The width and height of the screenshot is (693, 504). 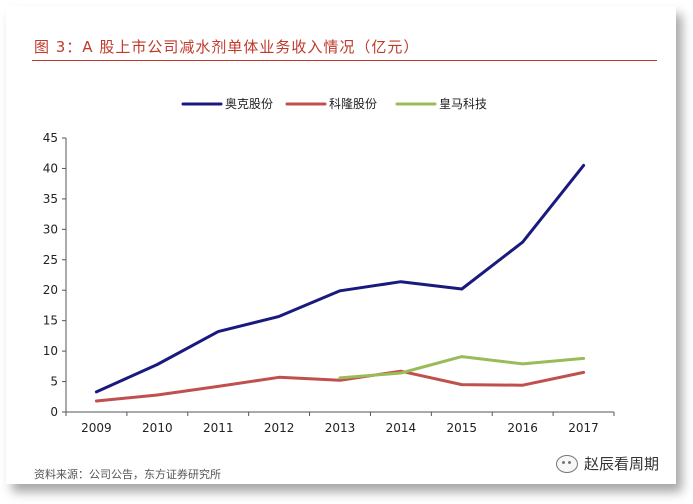 What do you see at coordinates (622, 464) in the screenshot?
I see `watermark-text: 赵辰看周期` at bounding box center [622, 464].